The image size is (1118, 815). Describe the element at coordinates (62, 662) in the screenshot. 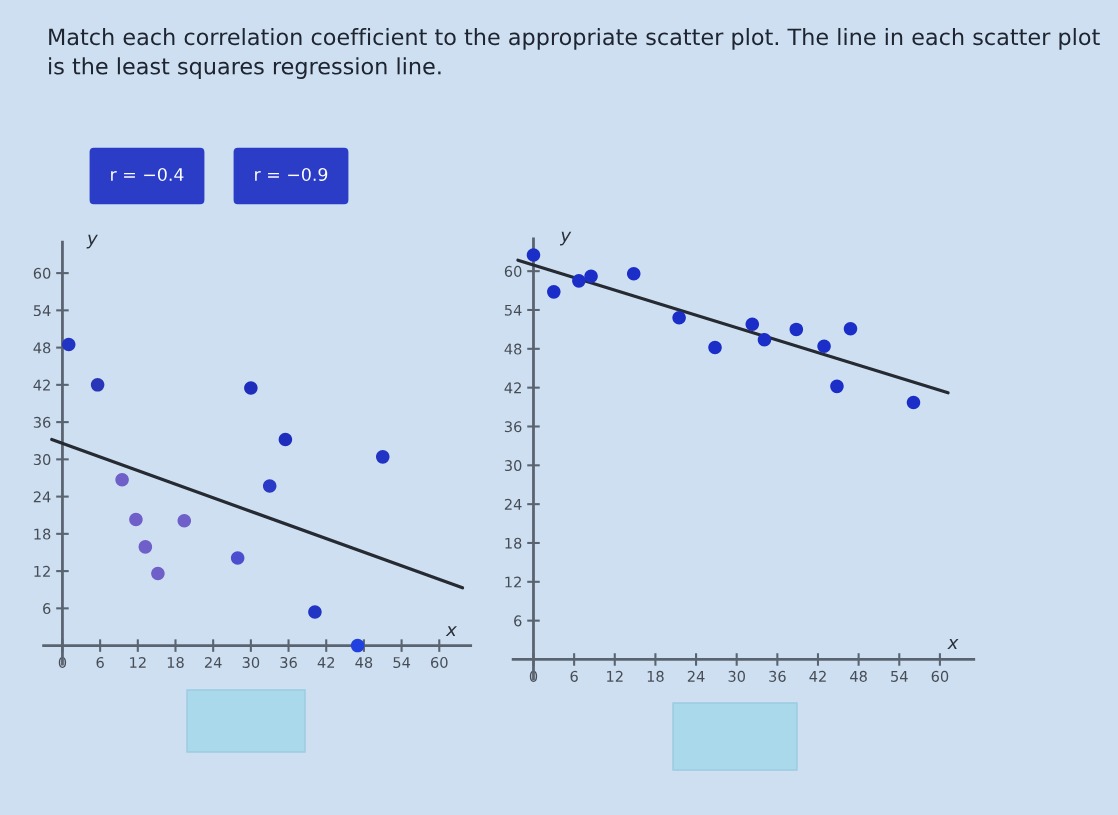

I see `x-tick-label: 0` at that location.